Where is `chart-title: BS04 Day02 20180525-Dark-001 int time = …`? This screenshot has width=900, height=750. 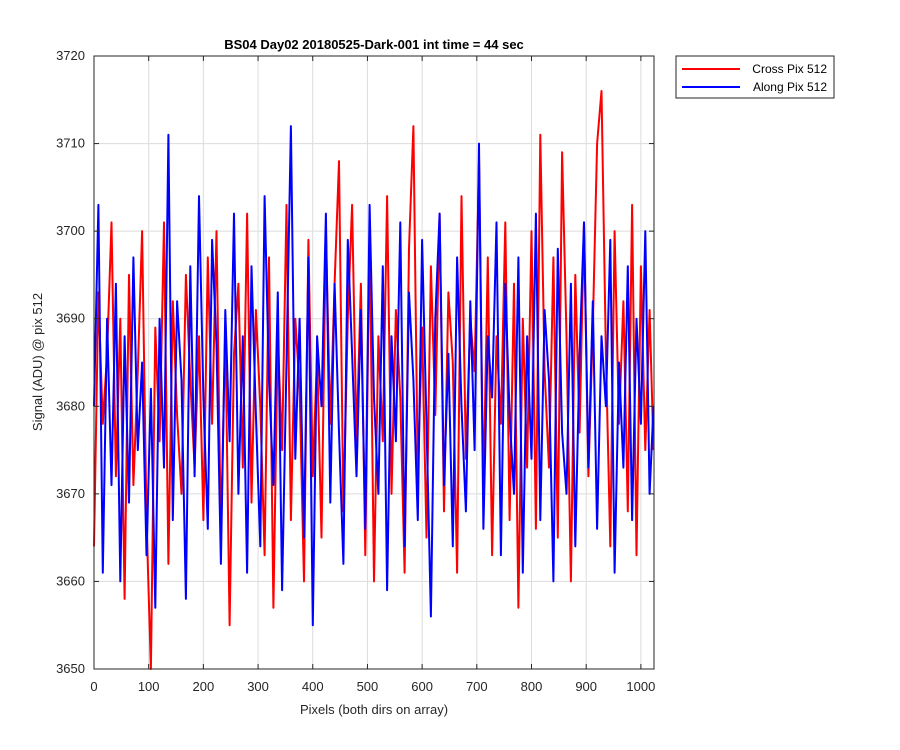 chart-title: BS04 Day02 20180525-Dark-001 int time = … is located at coordinates (374, 44).